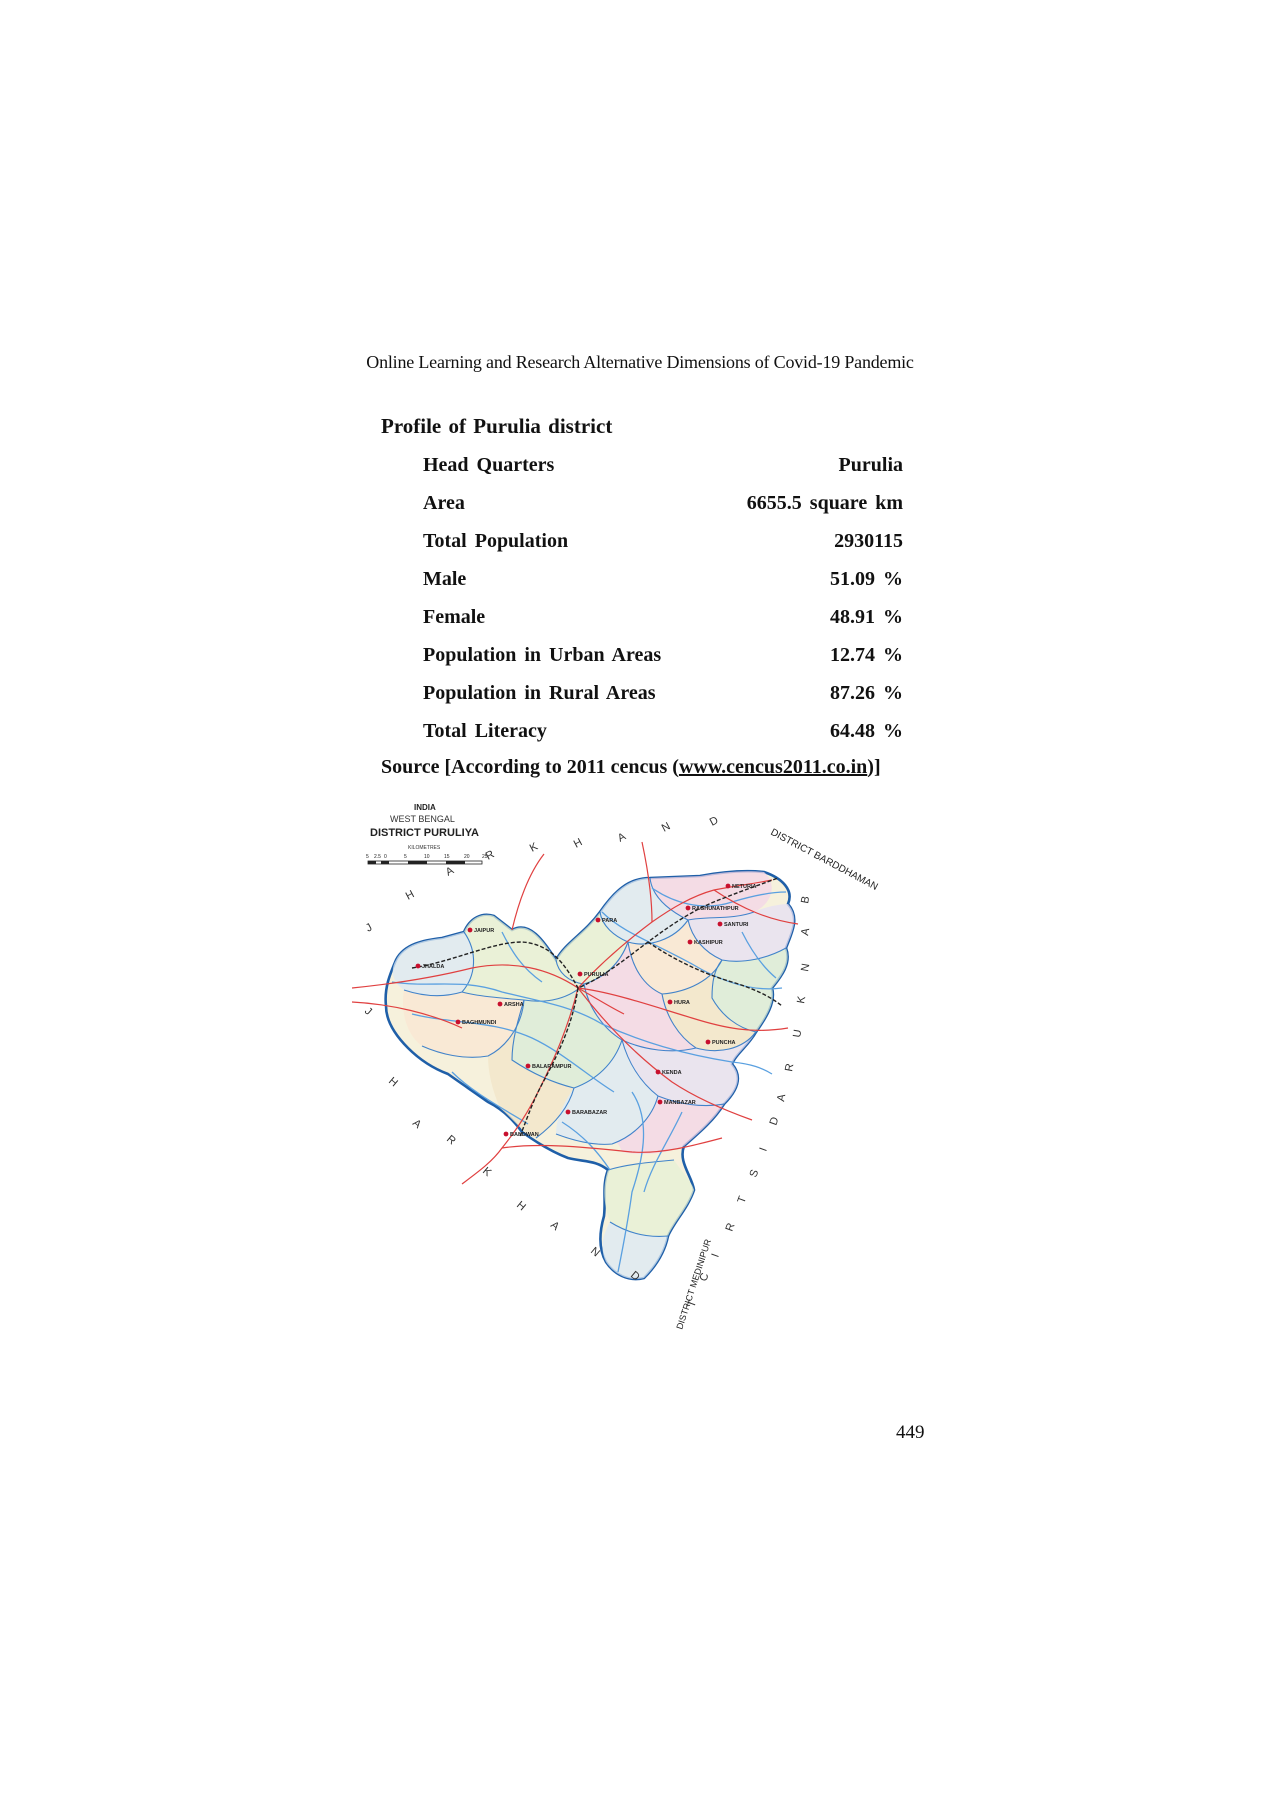 The width and height of the screenshot is (1272, 1800). I want to click on place-label: NETURIA, so click(744, 887).